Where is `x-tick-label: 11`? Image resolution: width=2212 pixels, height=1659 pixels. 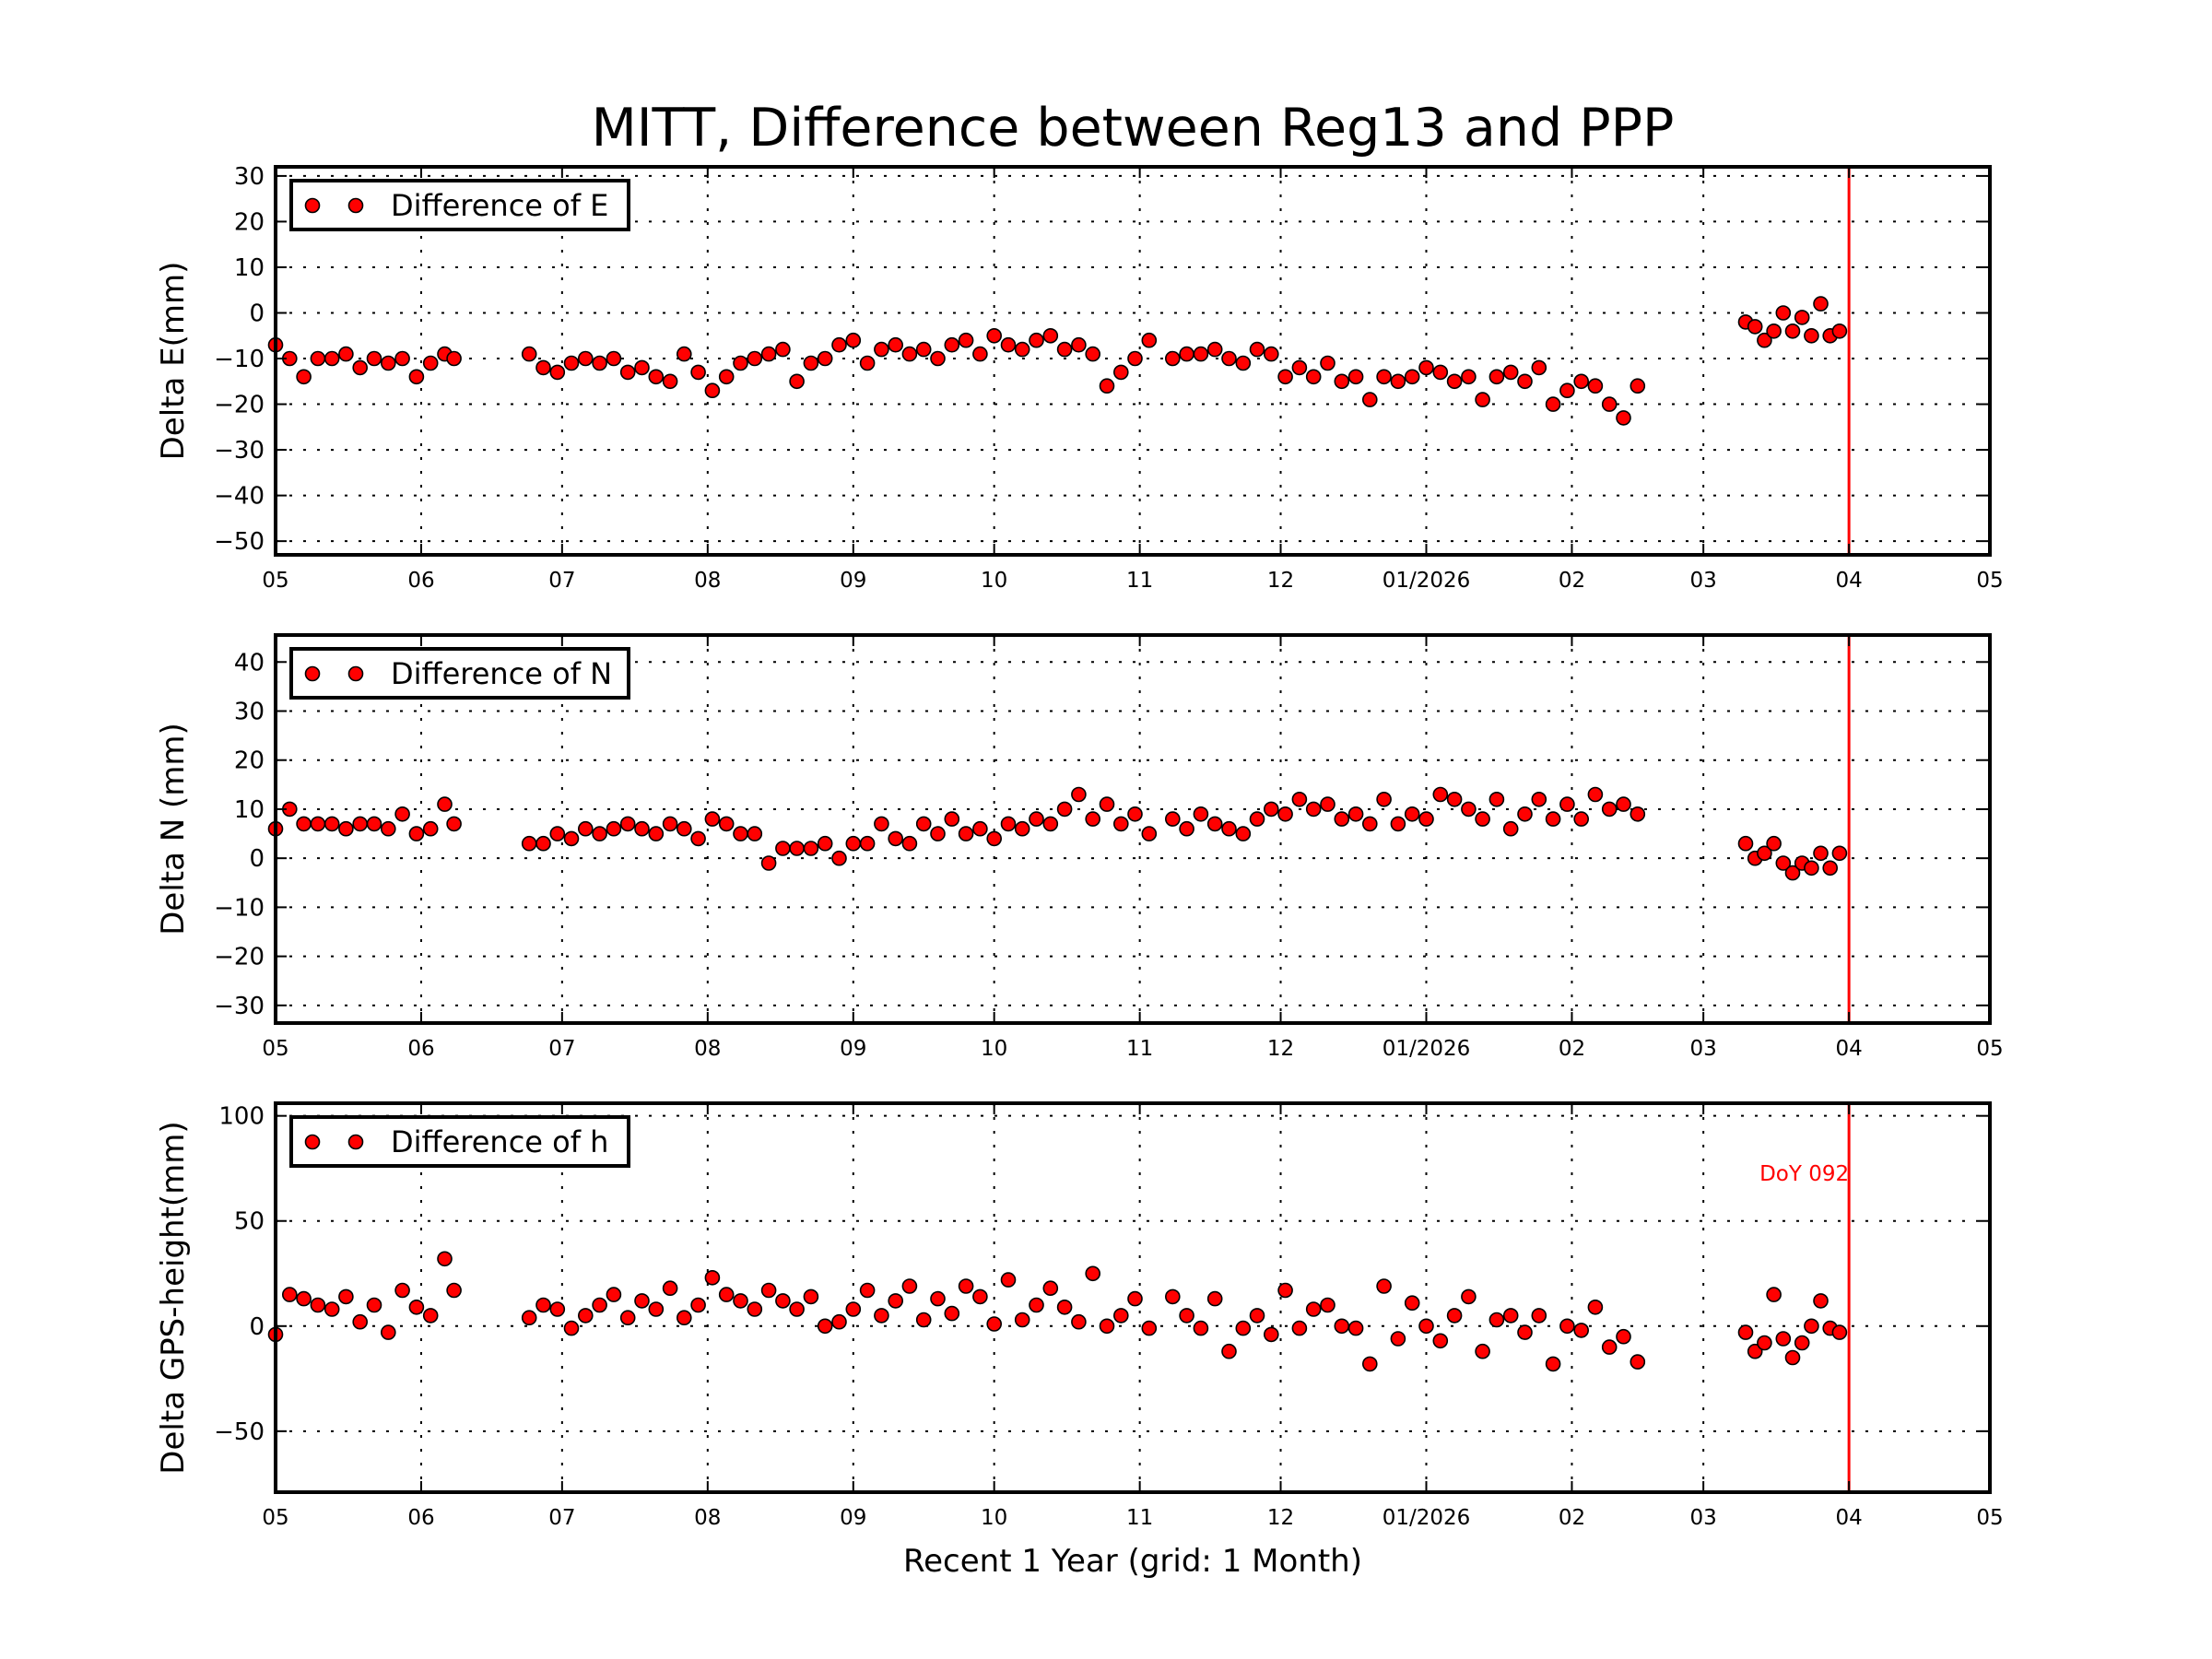 x-tick-label: 11 is located at coordinates (1139, 581).